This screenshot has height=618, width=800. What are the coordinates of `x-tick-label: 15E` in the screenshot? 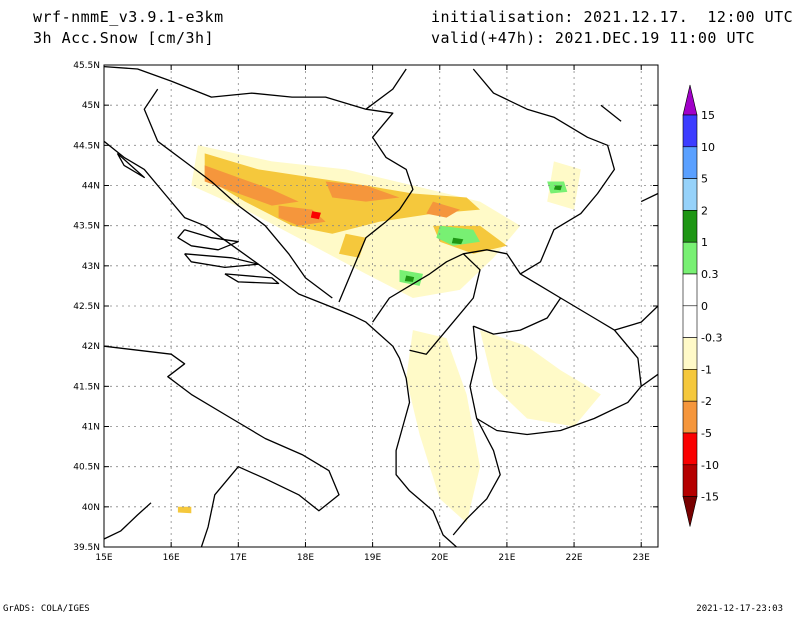 It's located at (103, 558).